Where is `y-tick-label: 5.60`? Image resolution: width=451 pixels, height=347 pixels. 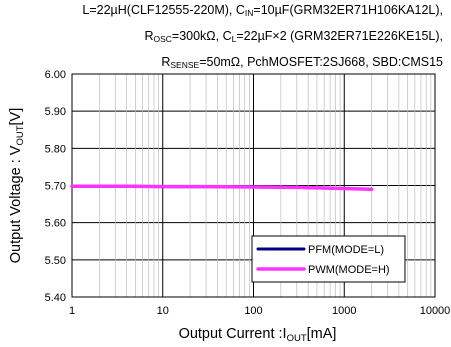 y-tick-label: 5.60 is located at coordinates (55, 224).